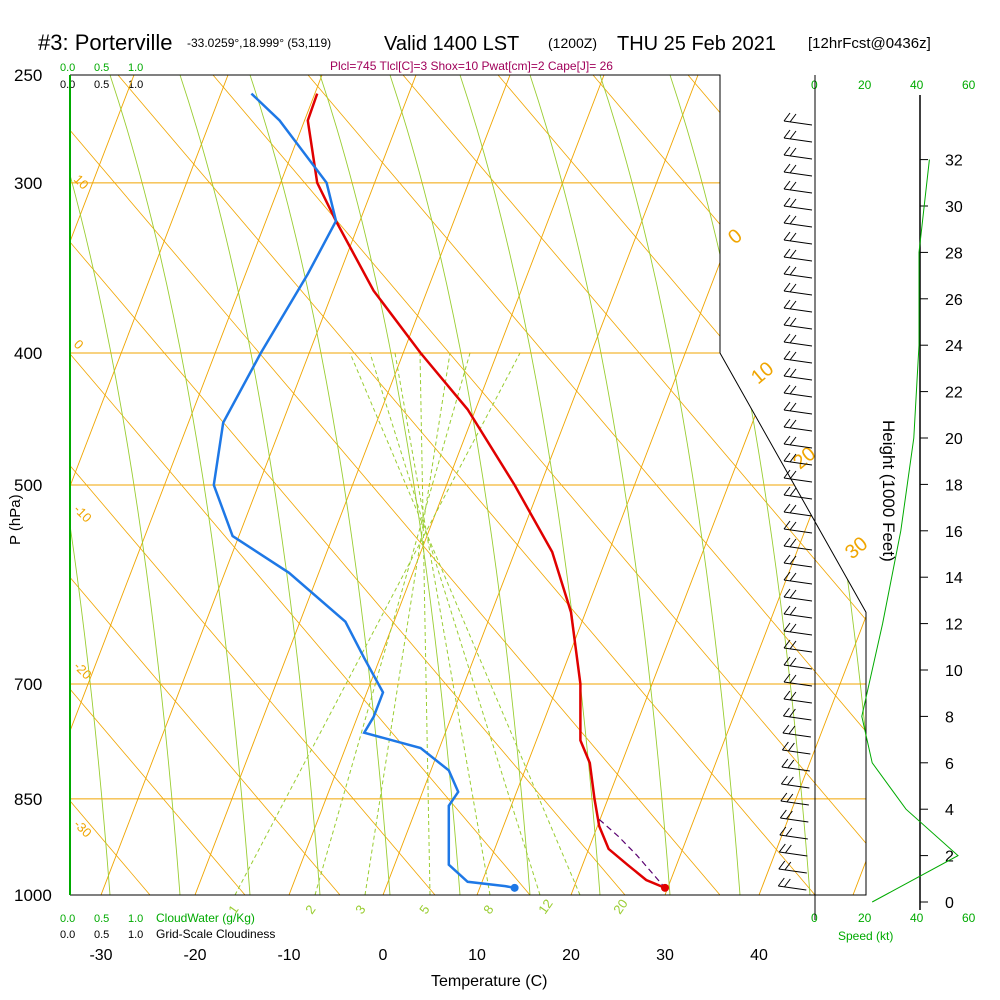  Describe the element at coordinates (79, 345) in the screenshot. I see `adiabat-label: 0` at that location.